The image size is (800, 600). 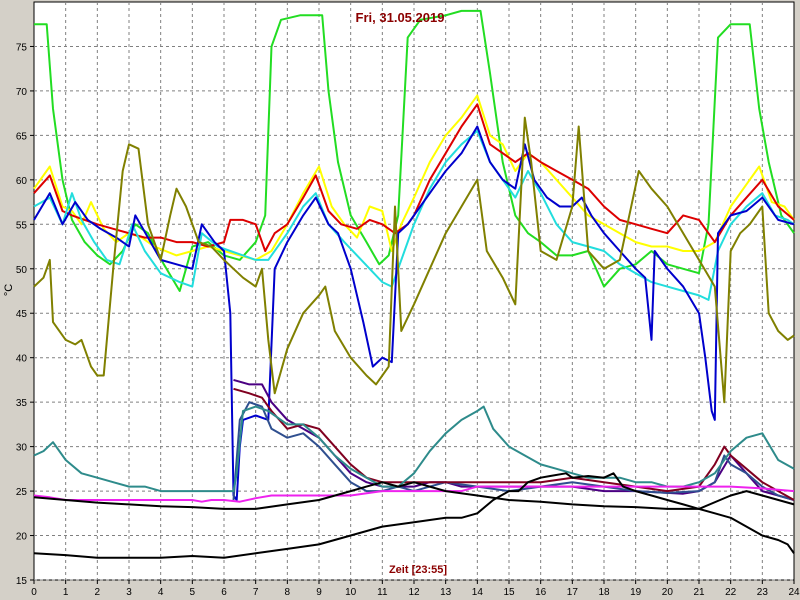 What do you see at coordinates (129, 592) in the screenshot?
I see `x-tick-label: 3` at bounding box center [129, 592].